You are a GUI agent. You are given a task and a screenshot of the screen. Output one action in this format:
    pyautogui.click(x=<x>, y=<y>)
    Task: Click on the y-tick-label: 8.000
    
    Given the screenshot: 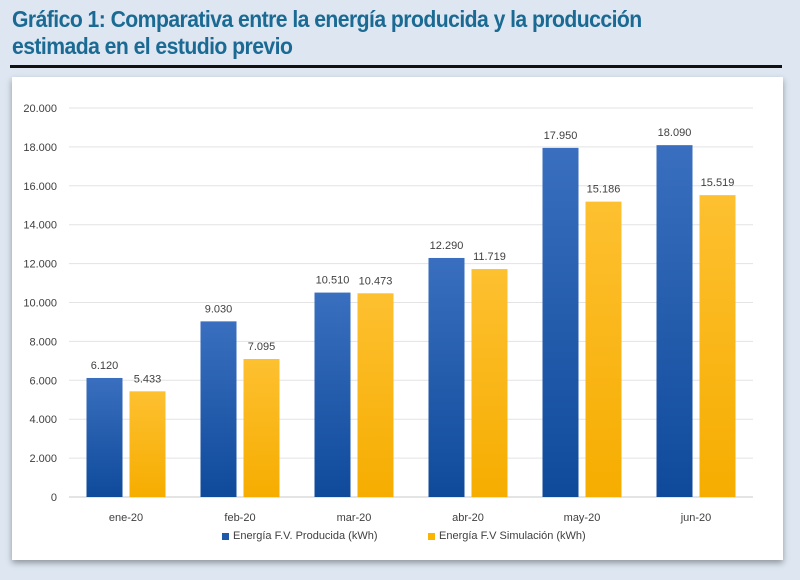 What is the action you would take?
    pyautogui.click(x=43, y=342)
    